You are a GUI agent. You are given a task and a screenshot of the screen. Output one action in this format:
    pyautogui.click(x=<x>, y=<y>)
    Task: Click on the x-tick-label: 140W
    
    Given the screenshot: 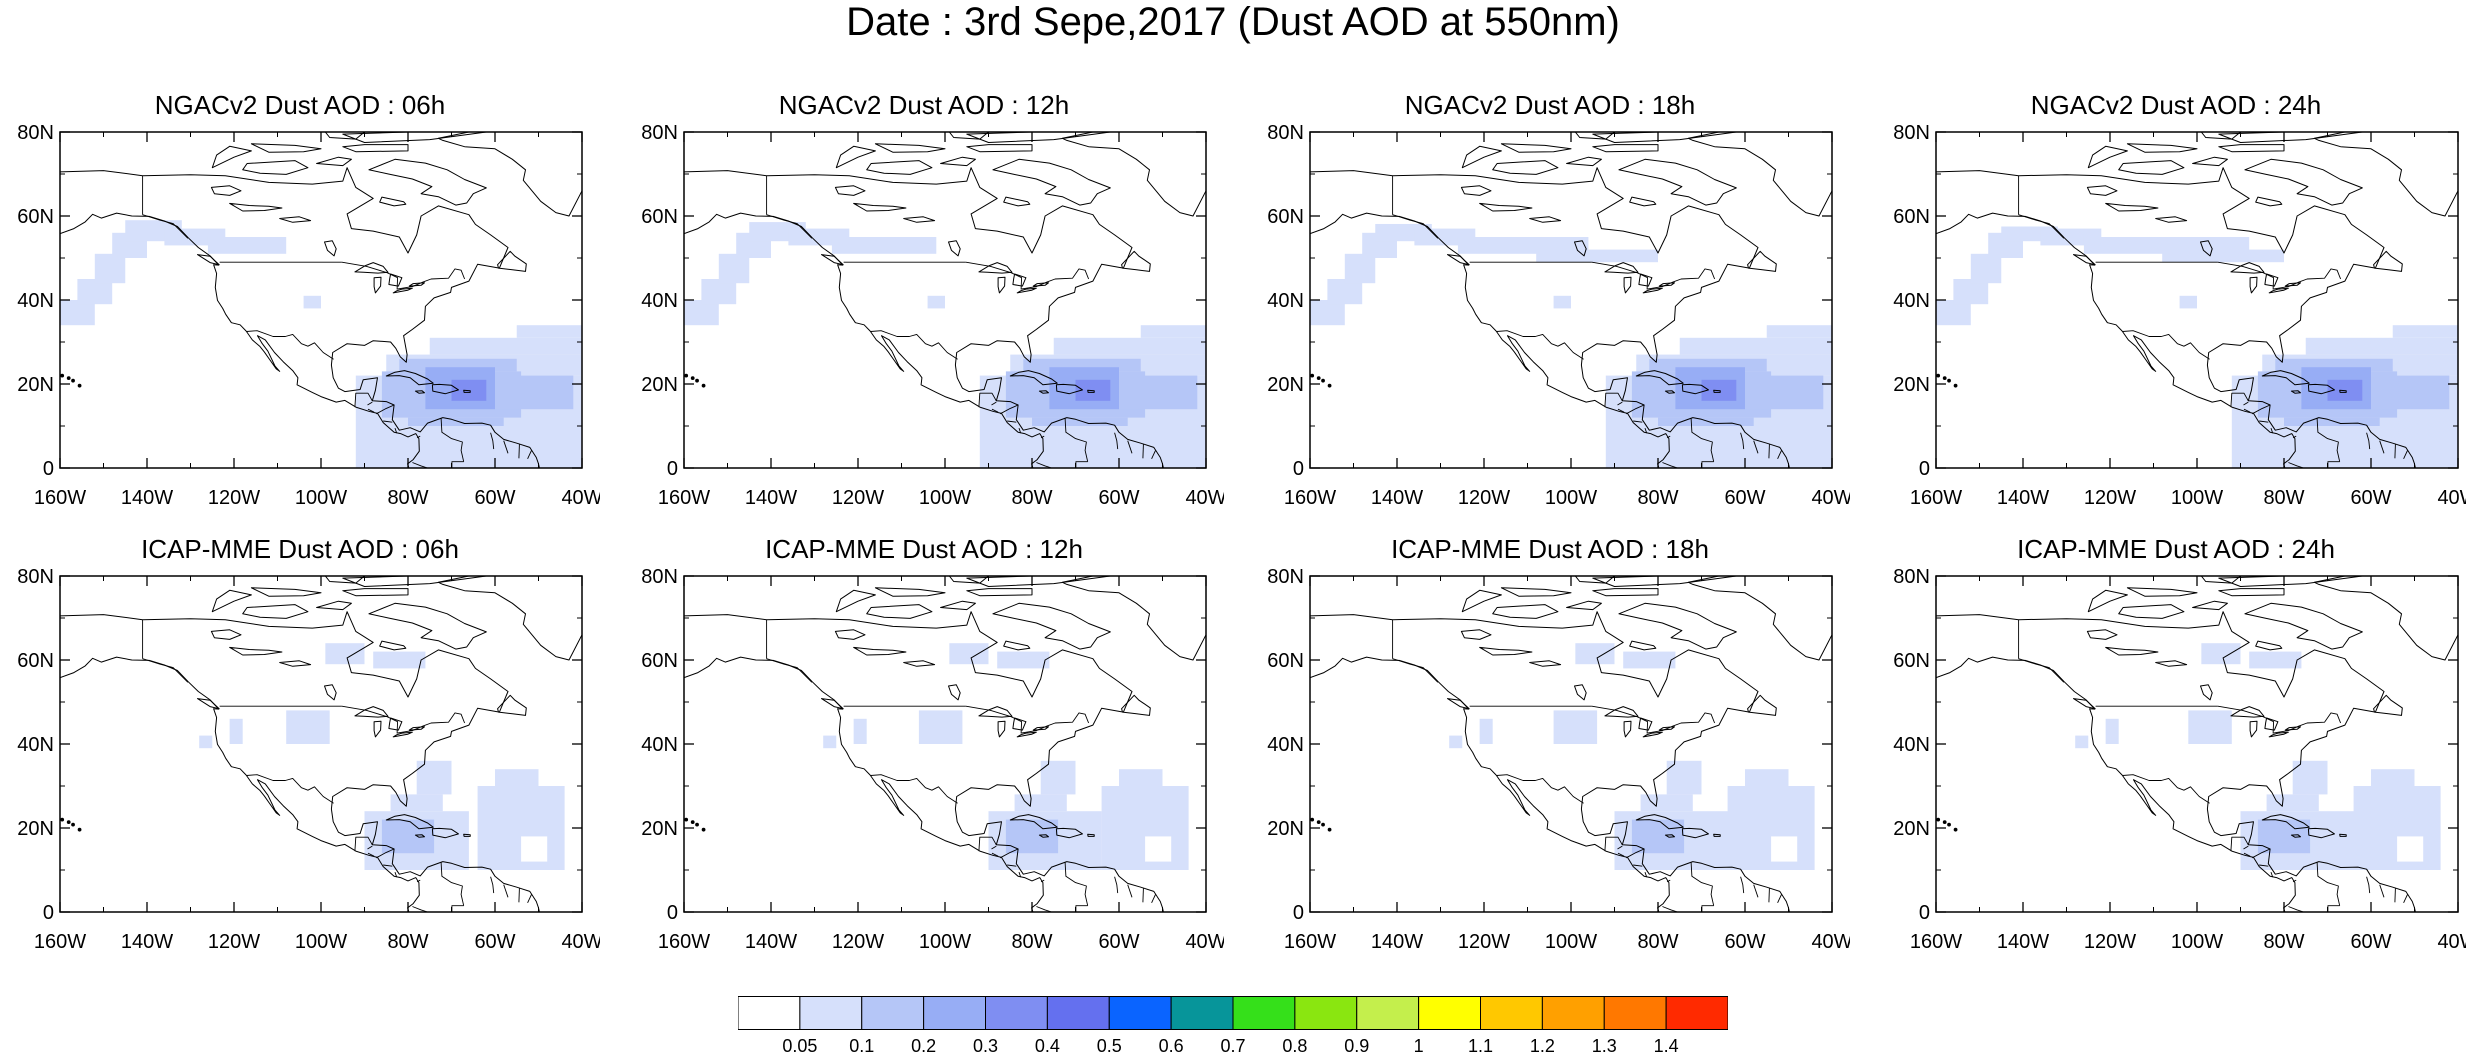 What is the action you would take?
    pyautogui.click(x=1397, y=498)
    